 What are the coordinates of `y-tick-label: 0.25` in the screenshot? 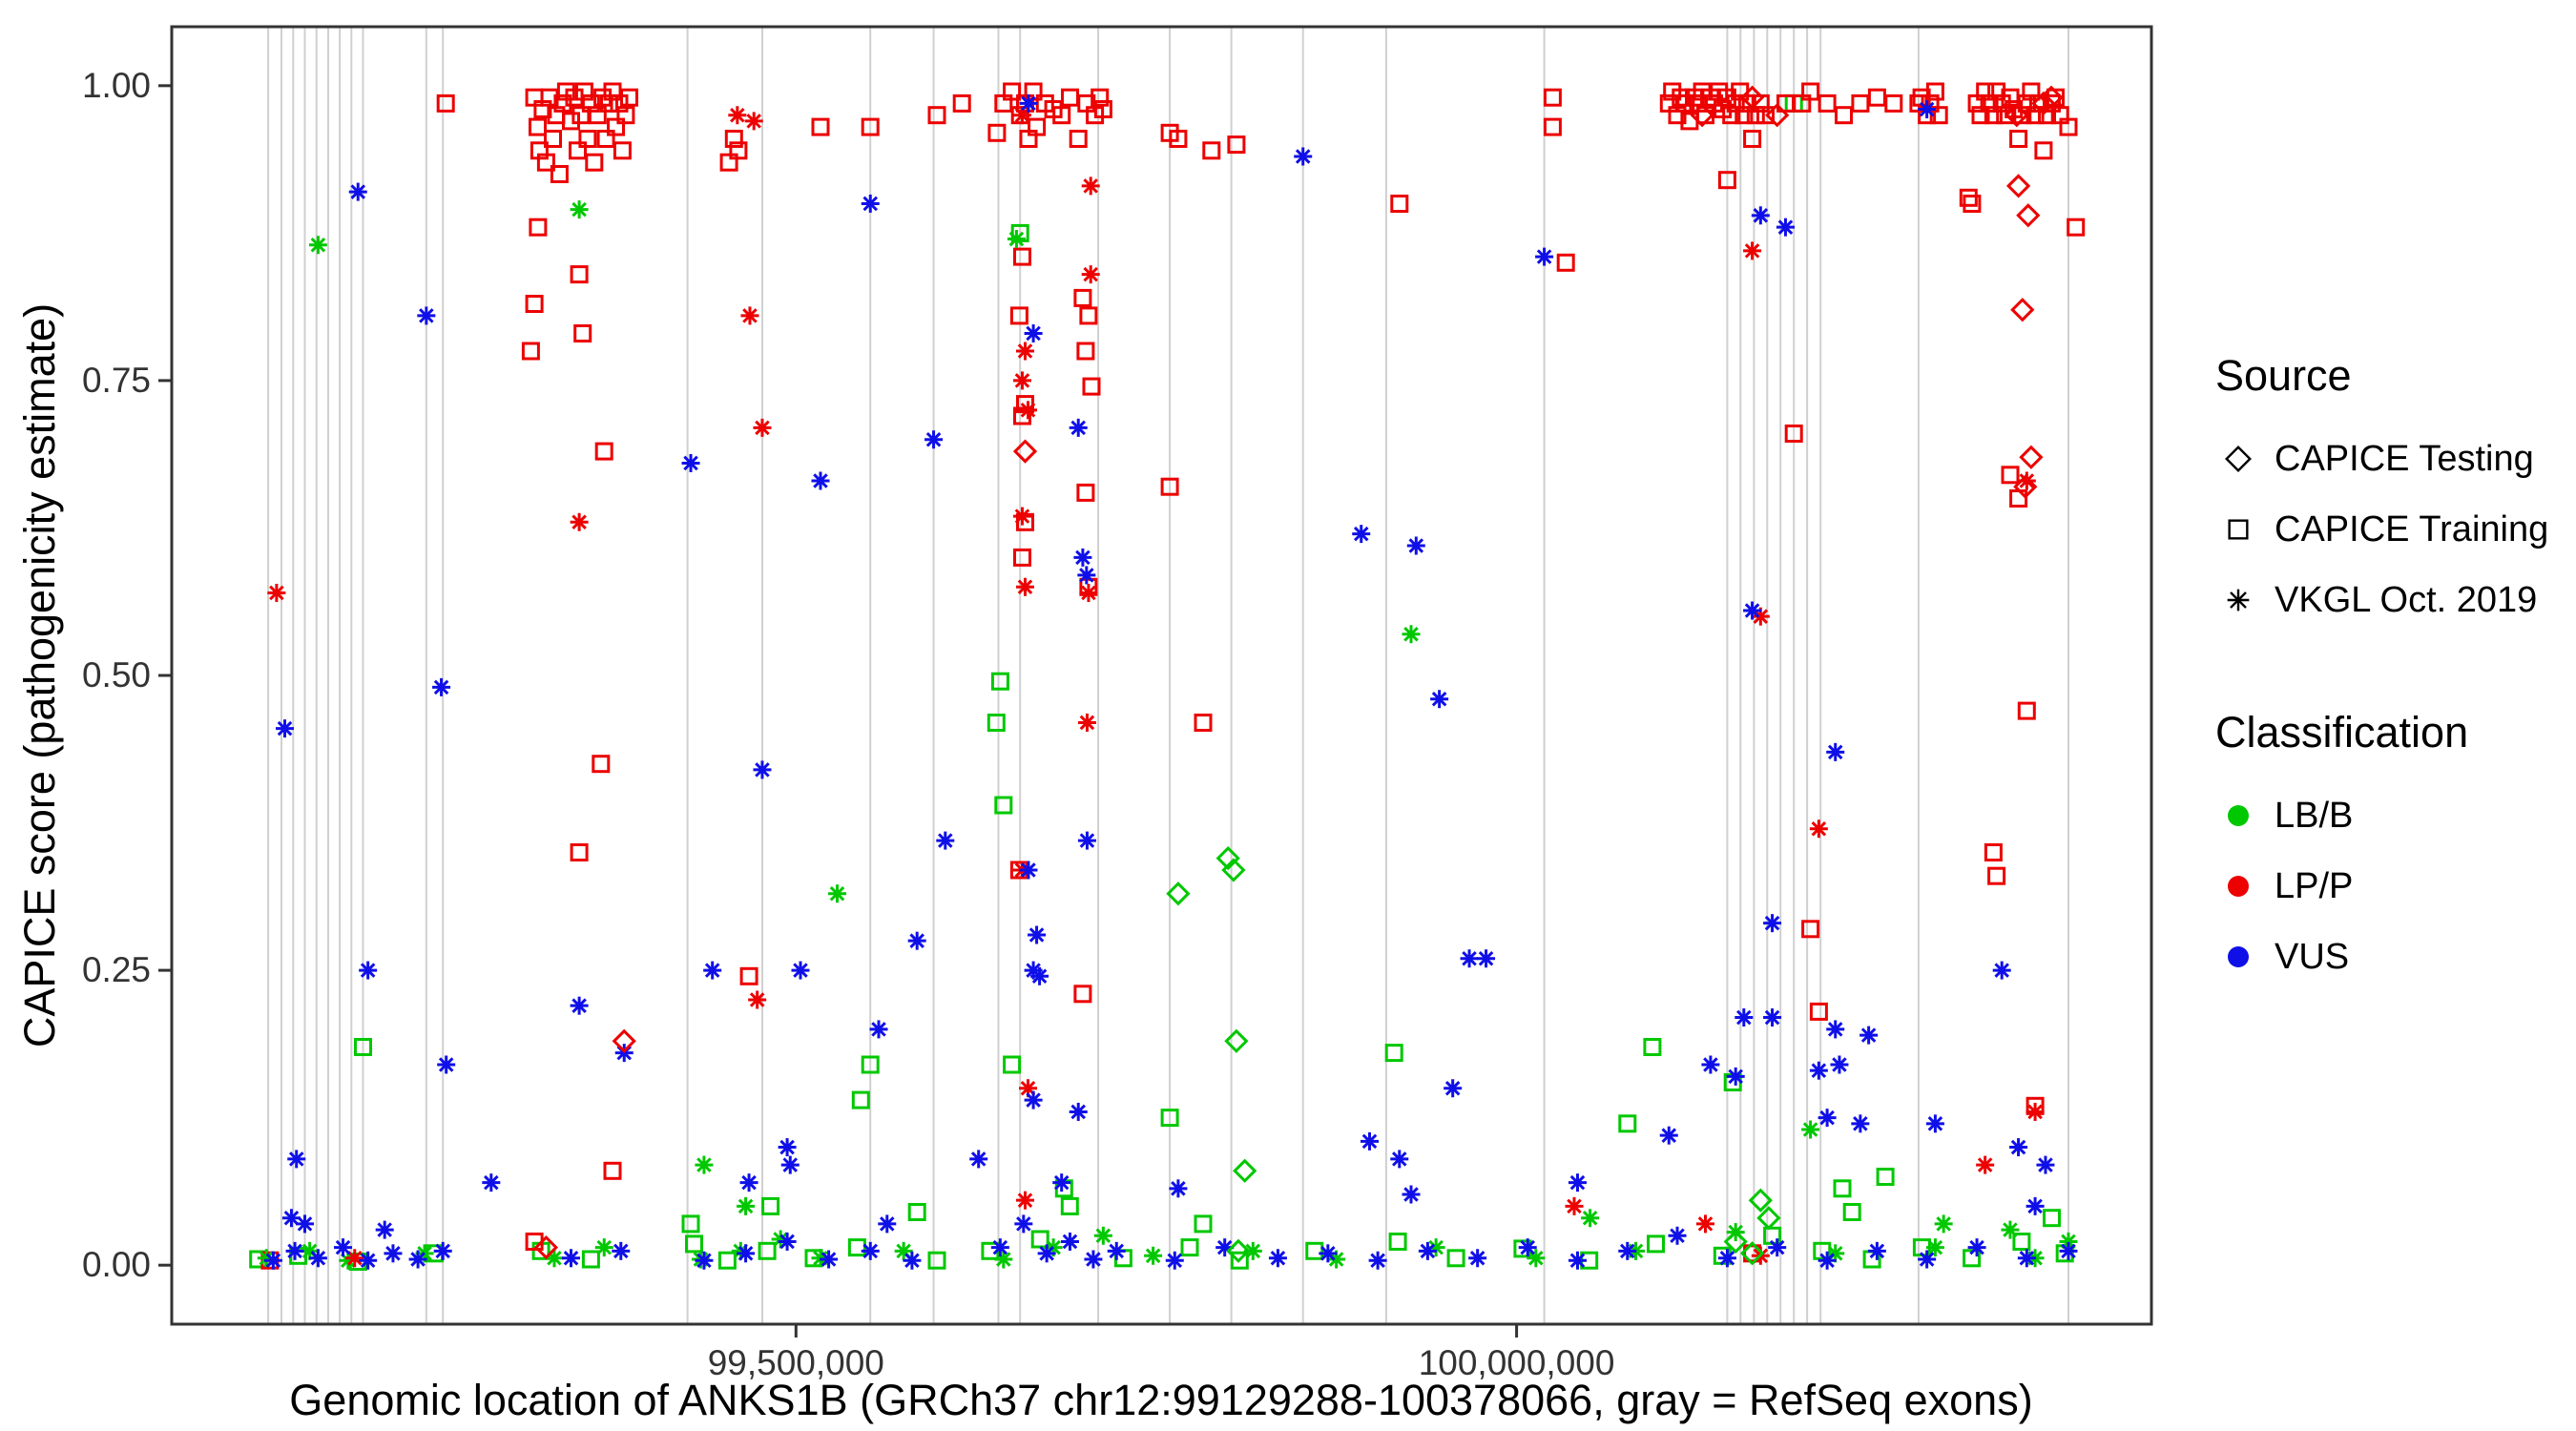 It's located at (116, 970).